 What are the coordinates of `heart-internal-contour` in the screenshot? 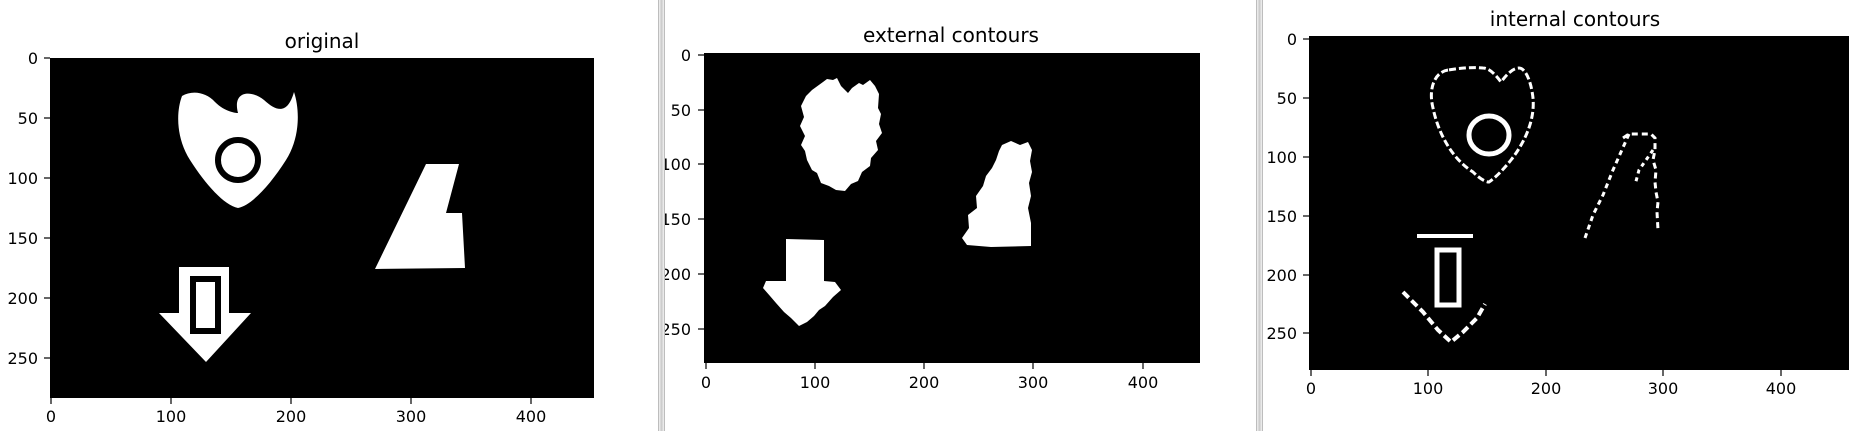 It's located at (1482, 125).